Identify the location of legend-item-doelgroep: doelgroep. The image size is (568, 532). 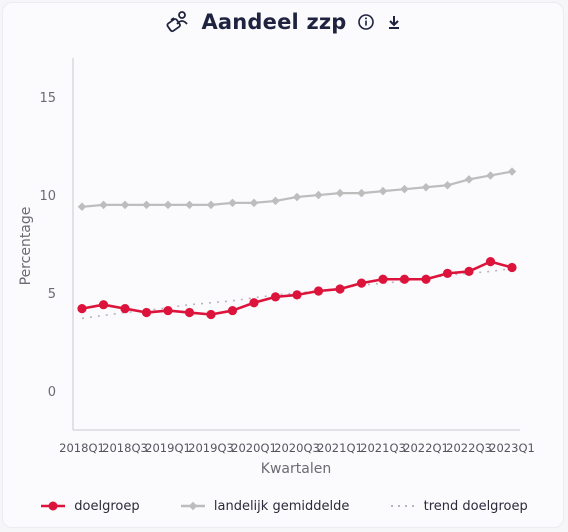
(90, 506).